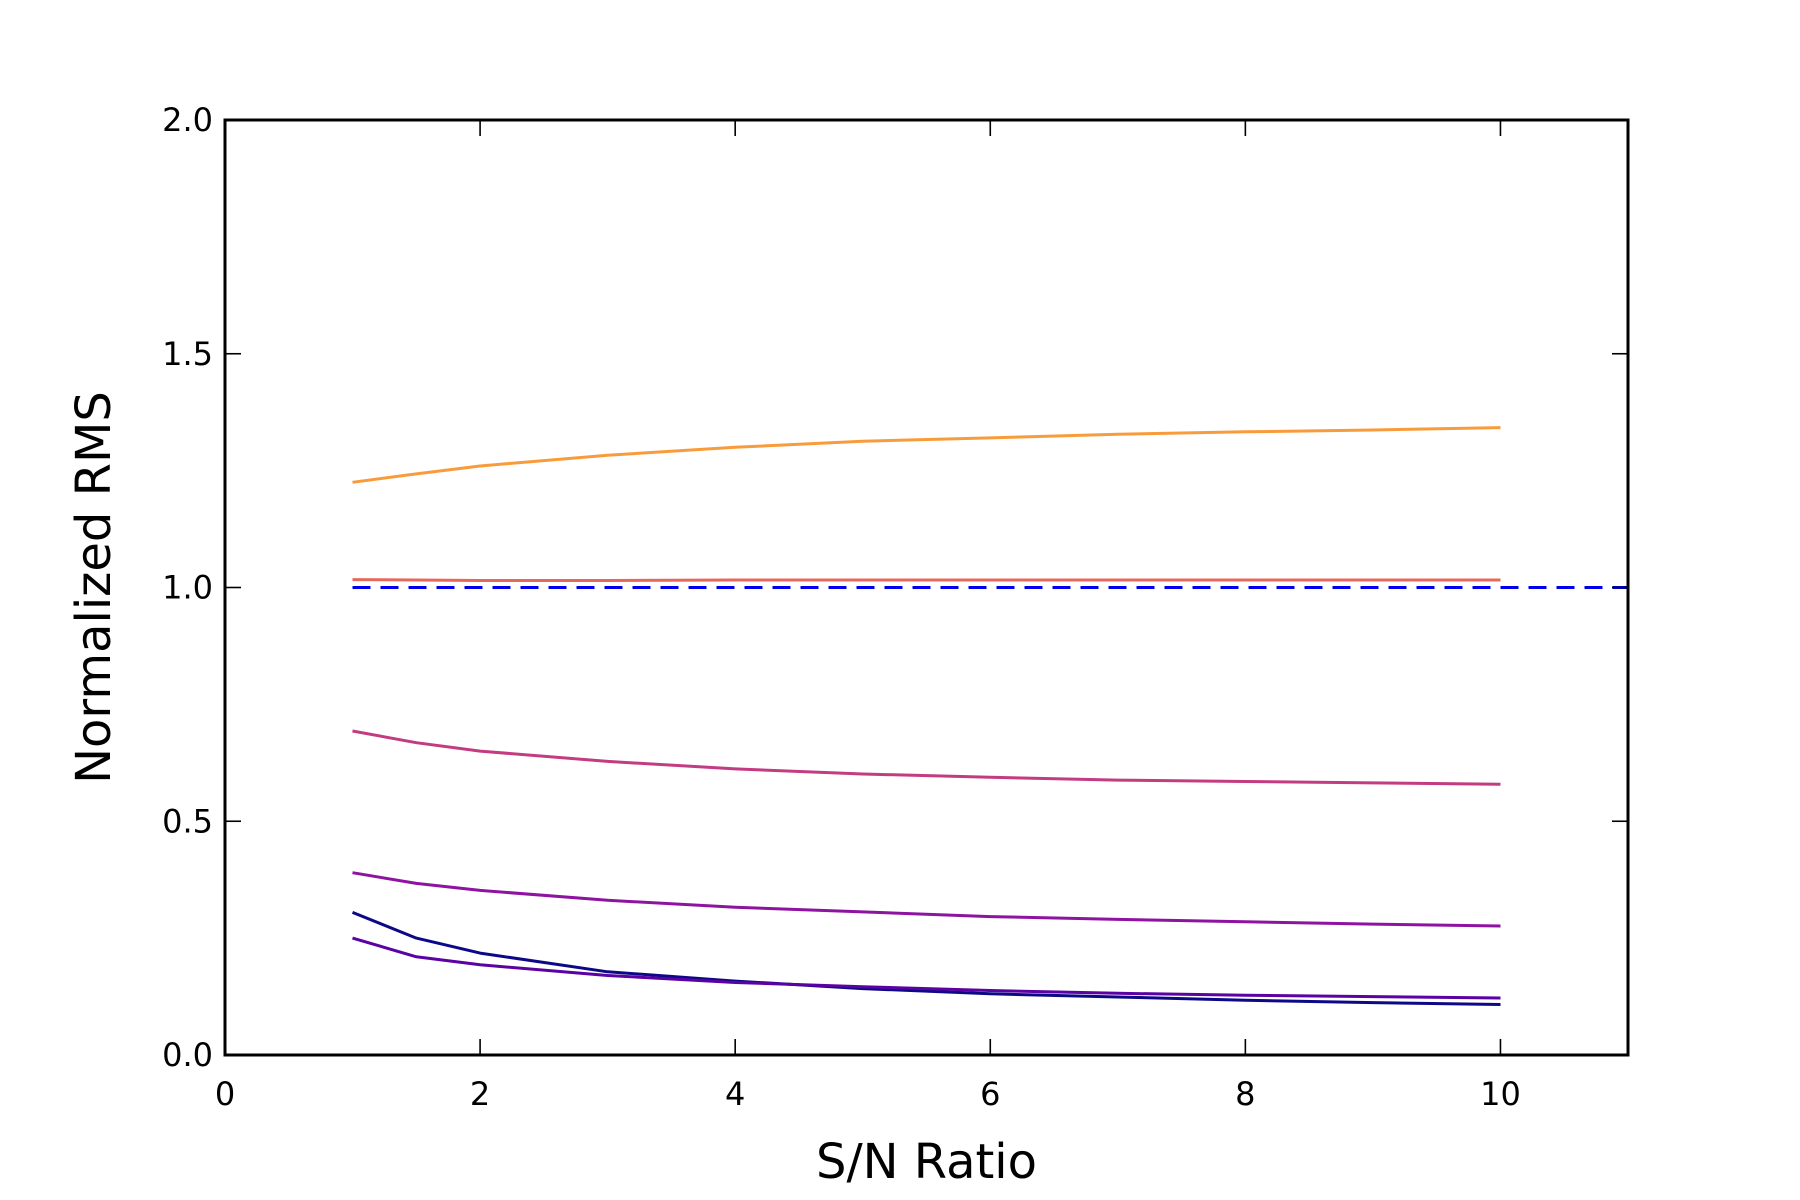  I want to click on x-tick-label: 6, so click(990, 1094).